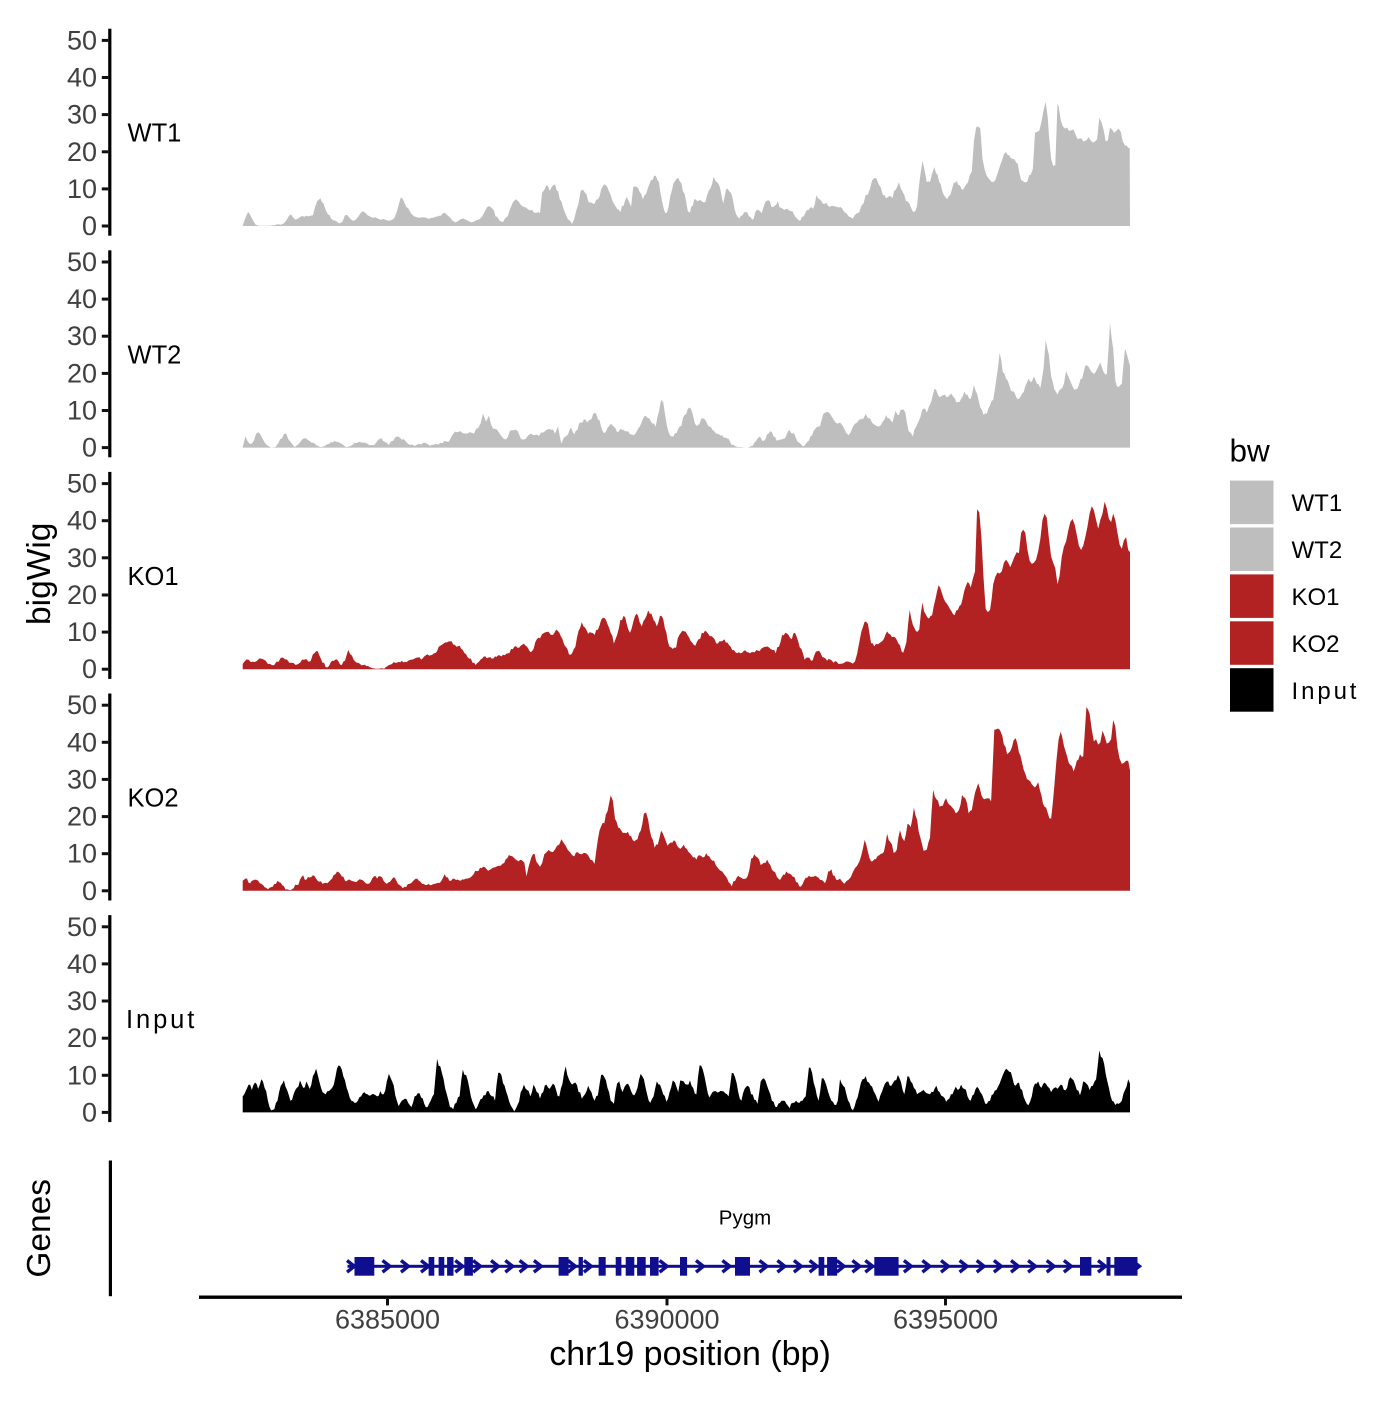  I want to click on svg-text: Genes, so click(39, 1228).